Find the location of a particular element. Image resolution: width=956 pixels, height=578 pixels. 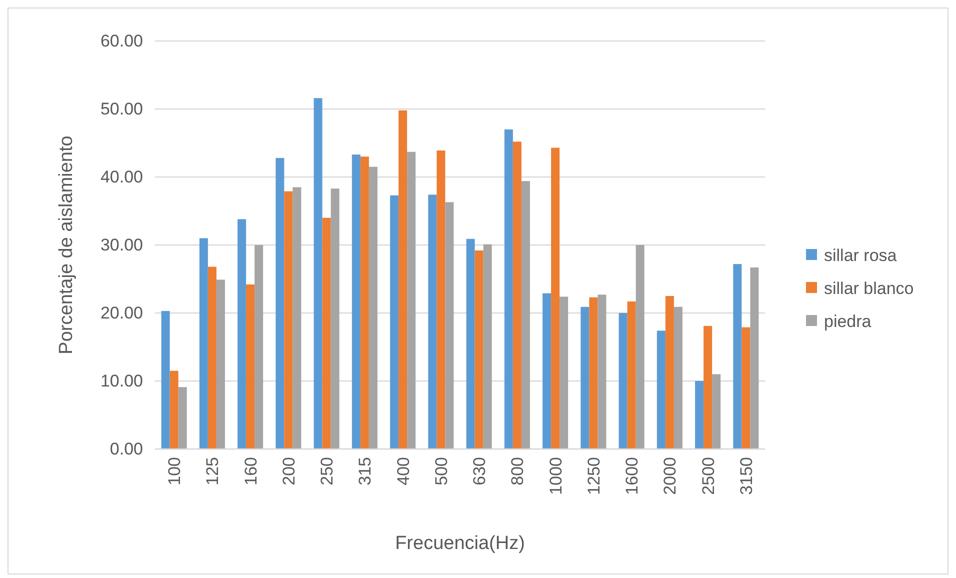

x-tick-label: 3150 is located at coordinates (746, 476).